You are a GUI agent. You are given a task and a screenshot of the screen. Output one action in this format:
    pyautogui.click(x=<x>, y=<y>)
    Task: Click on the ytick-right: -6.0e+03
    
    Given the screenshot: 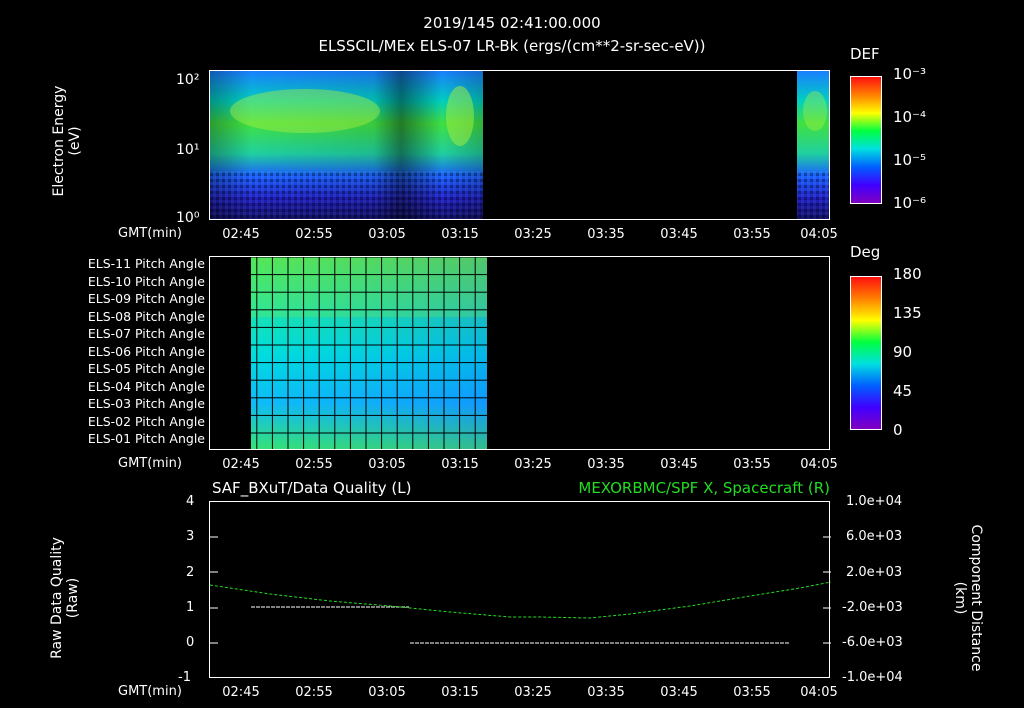 What is the action you would take?
    pyautogui.click(x=872, y=642)
    